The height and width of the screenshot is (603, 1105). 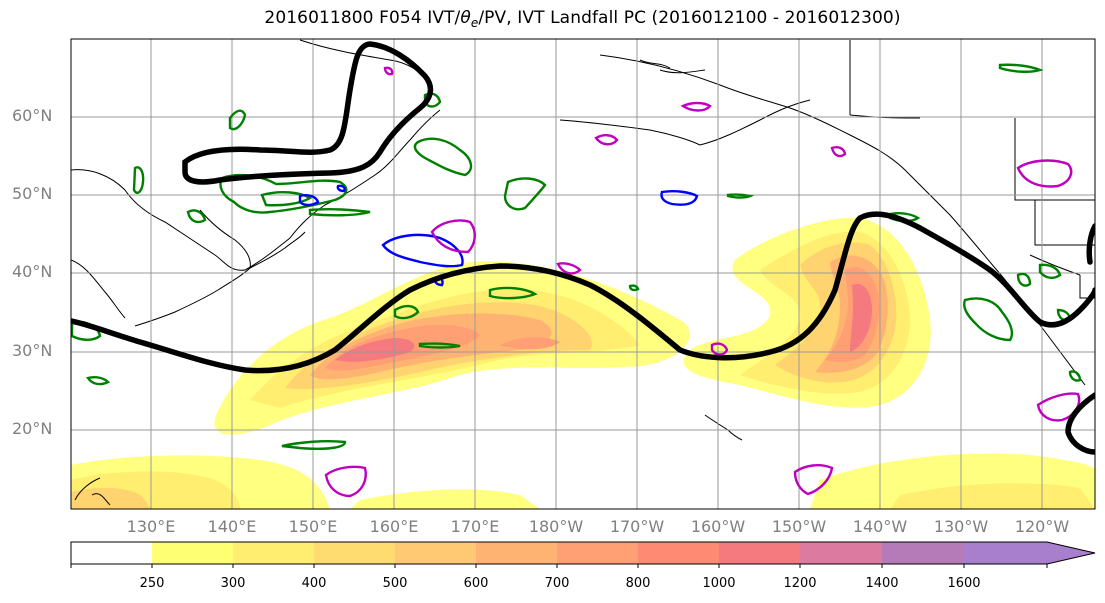 What do you see at coordinates (556, 526) in the screenshot?
I see `lon-label-180w: 180°W` at bounding box center [556, 526].